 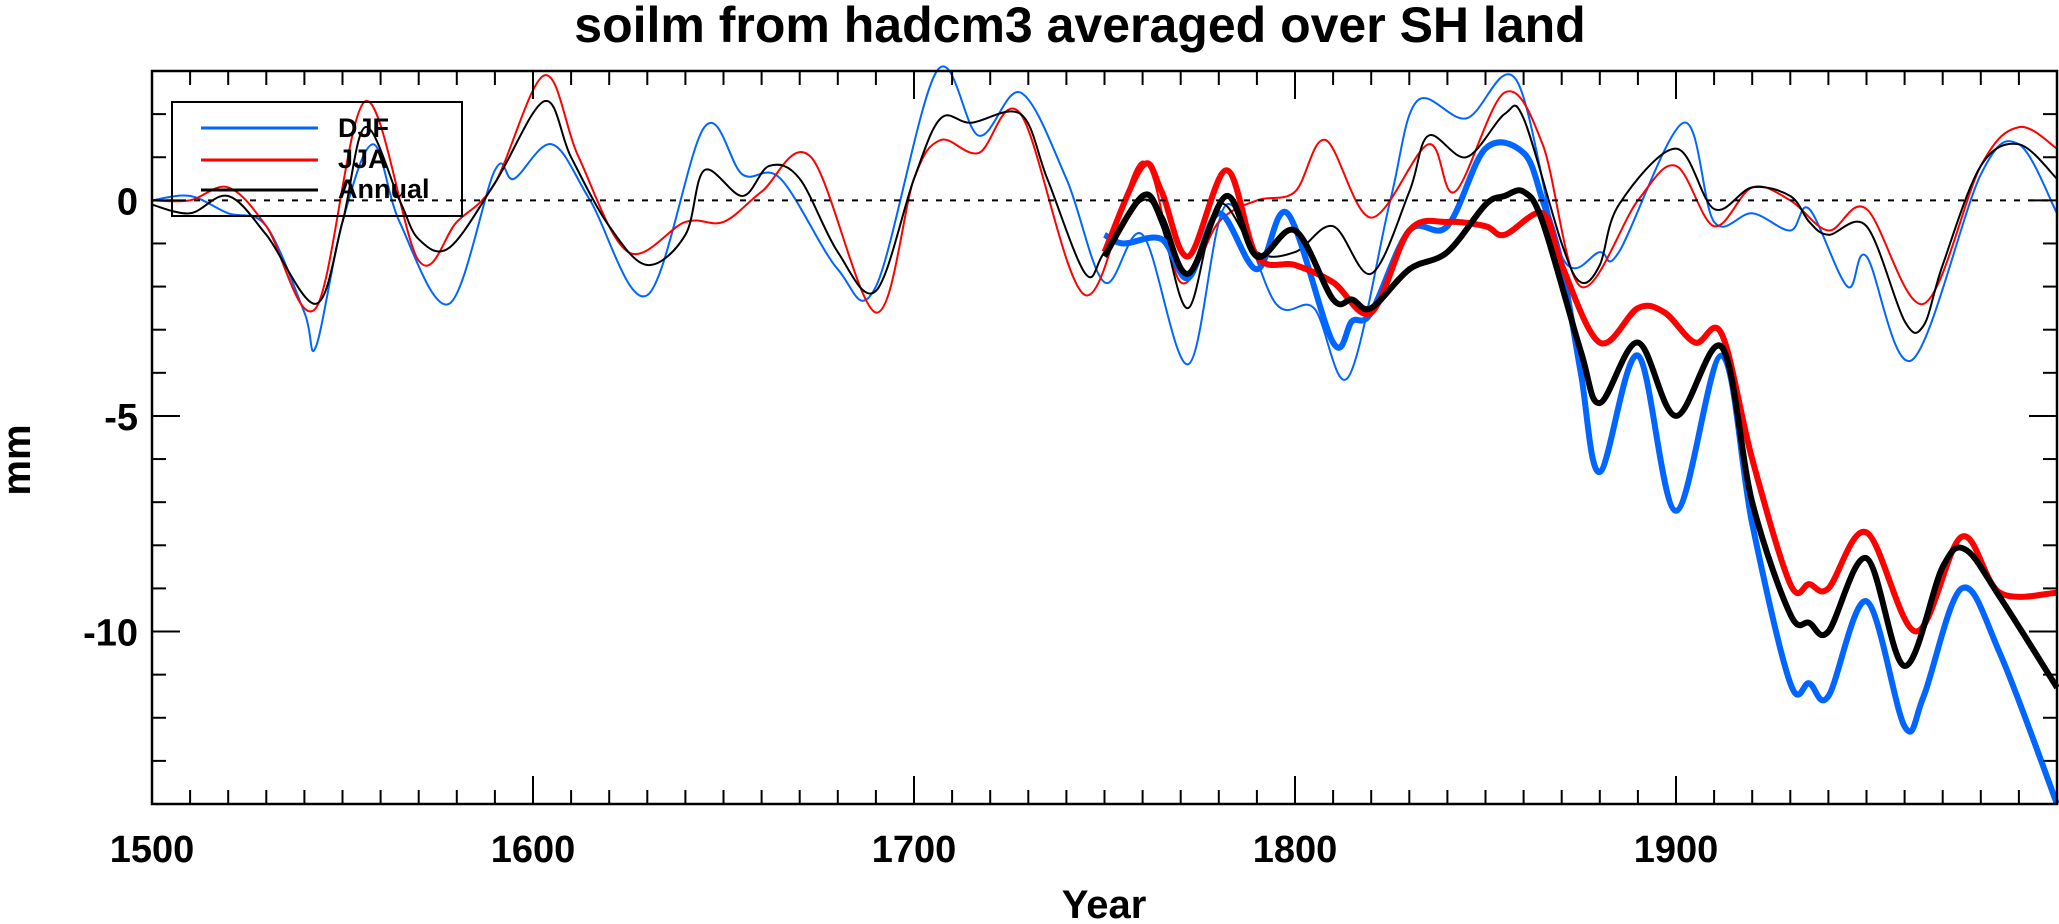 I want to click on x-axis-label: Year, so click(x=1104, y=903).